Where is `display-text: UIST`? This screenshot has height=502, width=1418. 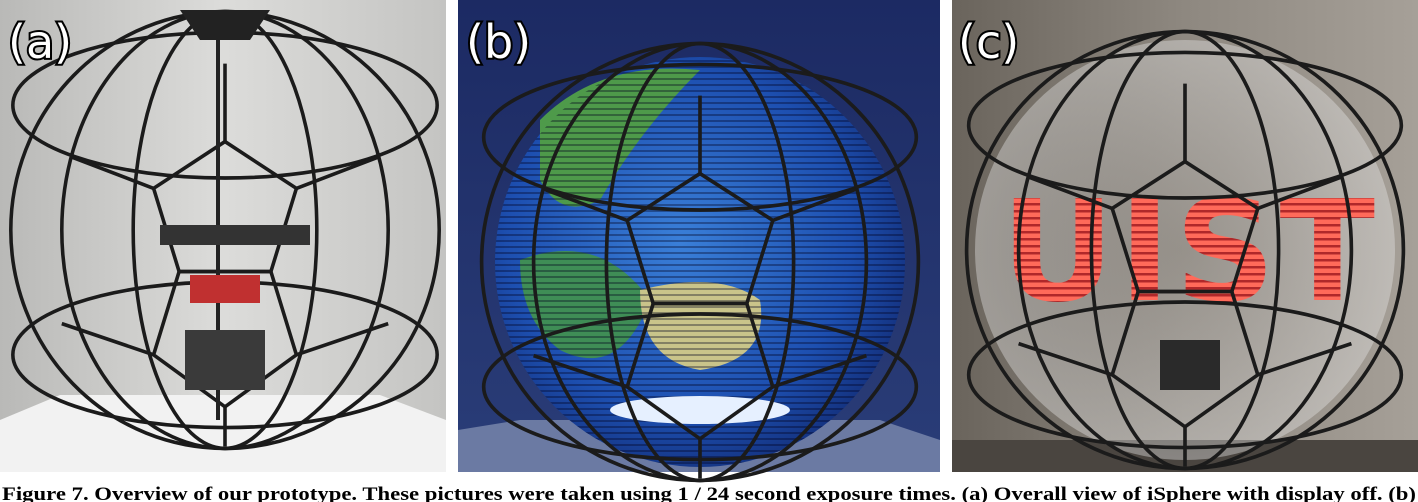
display-text: UIST is located at coordinates (1190, 252).